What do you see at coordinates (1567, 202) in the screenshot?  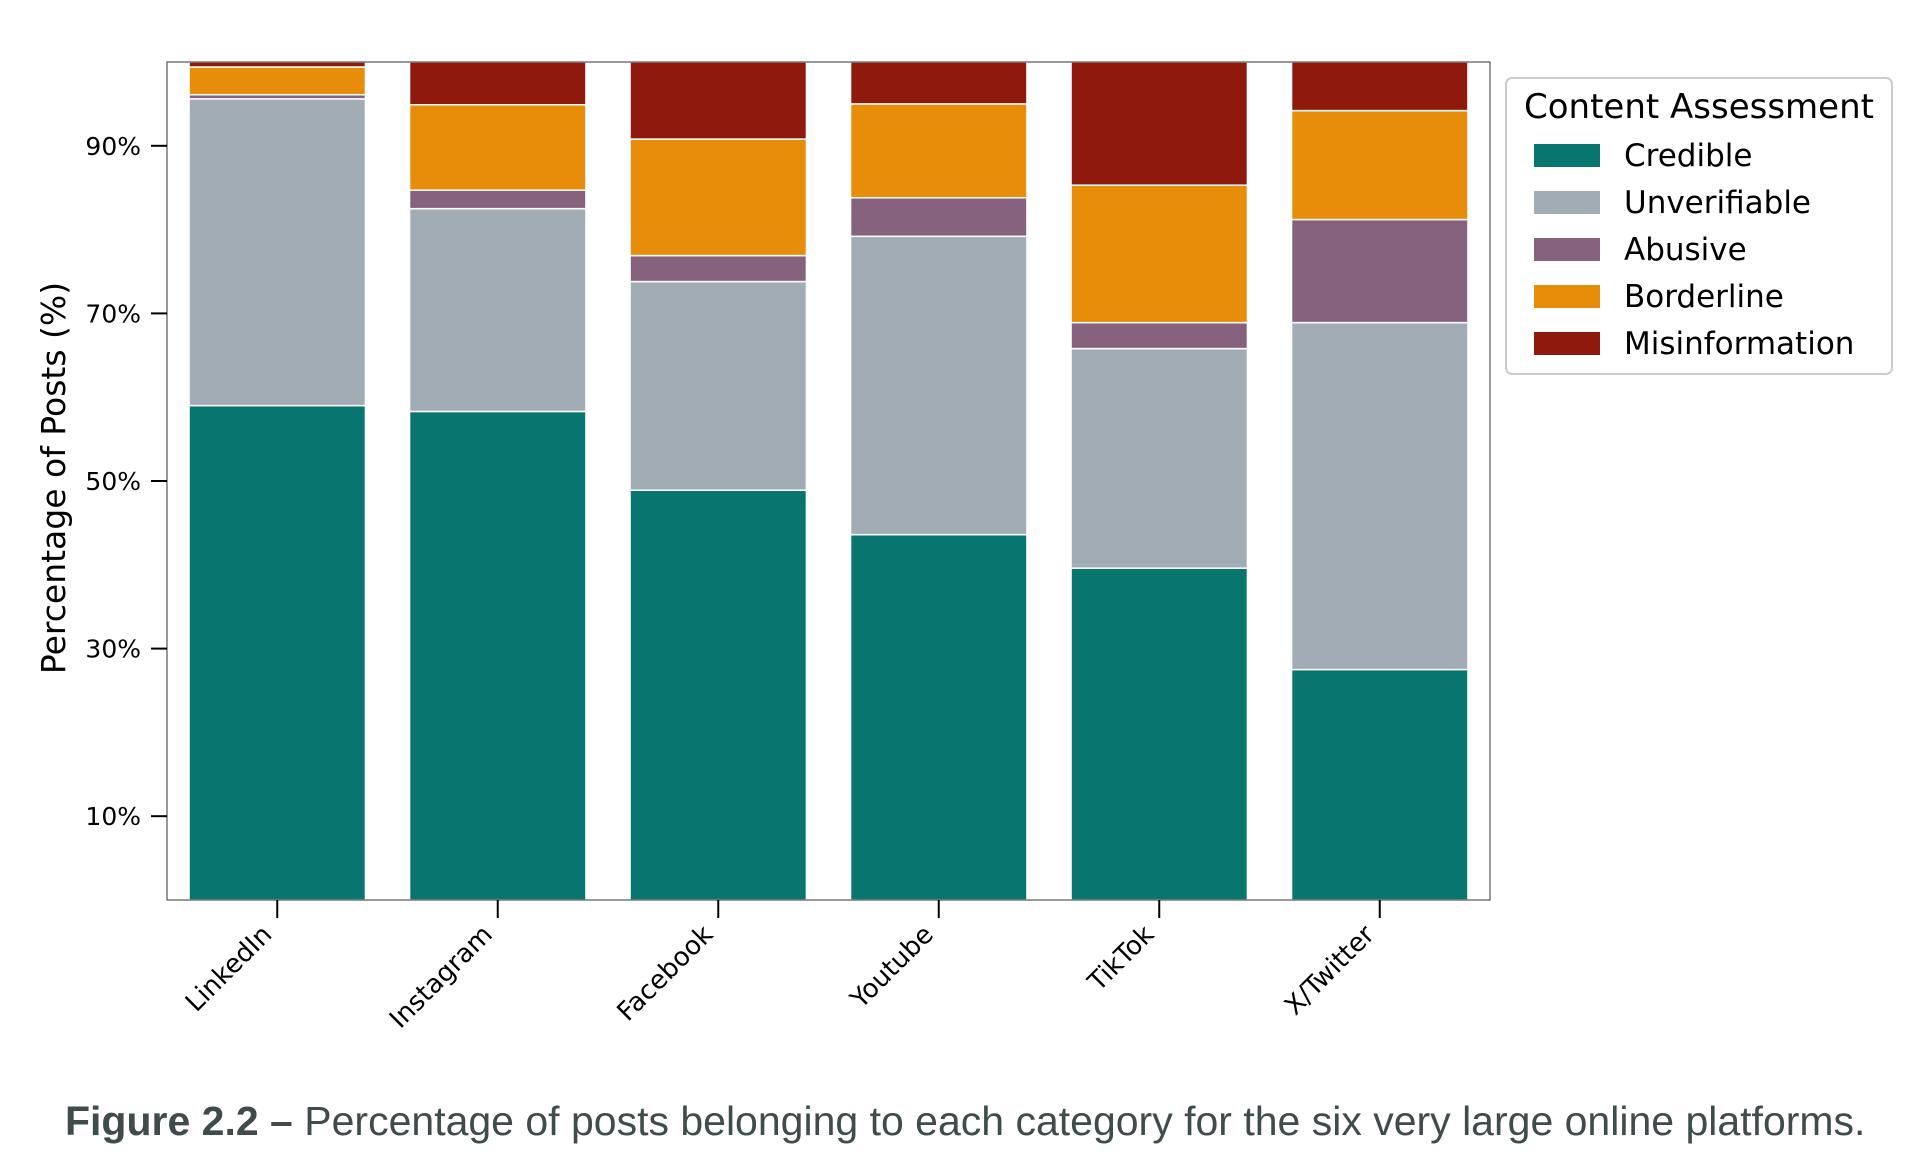 I see `legend-swatch-unverifiable` at bounding box center [1567, 202].